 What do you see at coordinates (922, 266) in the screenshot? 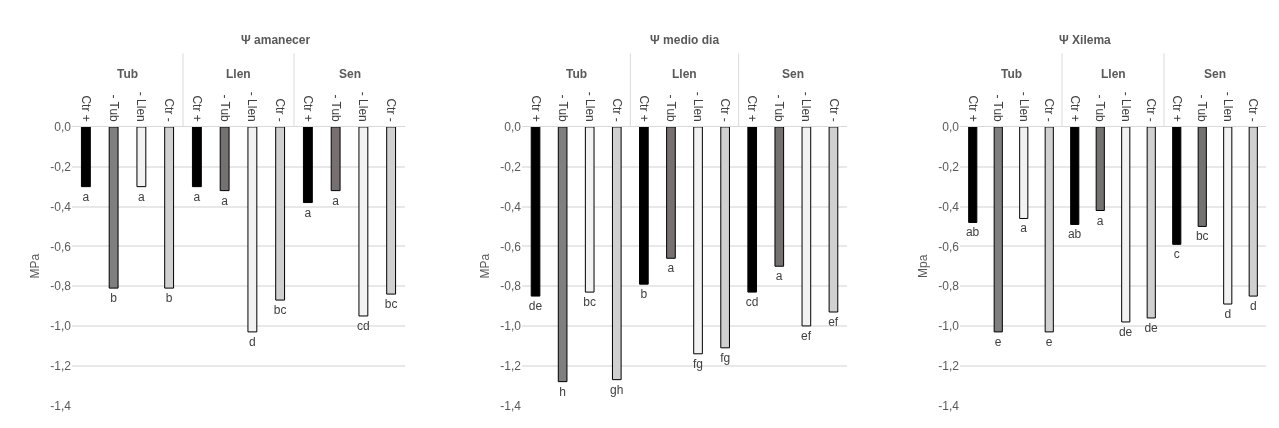
I see `y-axis-title: Mpa` at bounding box center [922, 266].